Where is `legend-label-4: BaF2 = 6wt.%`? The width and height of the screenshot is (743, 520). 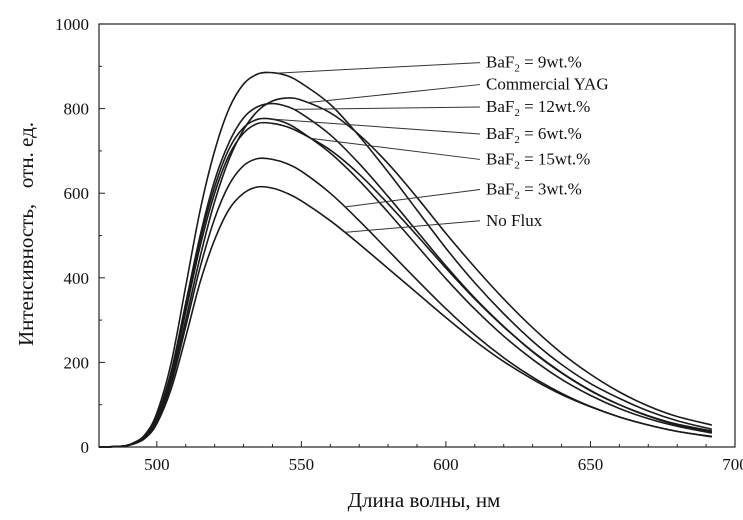 legend-label-4: BaF2 = 6wt.% is located at coordinates (534, 135).